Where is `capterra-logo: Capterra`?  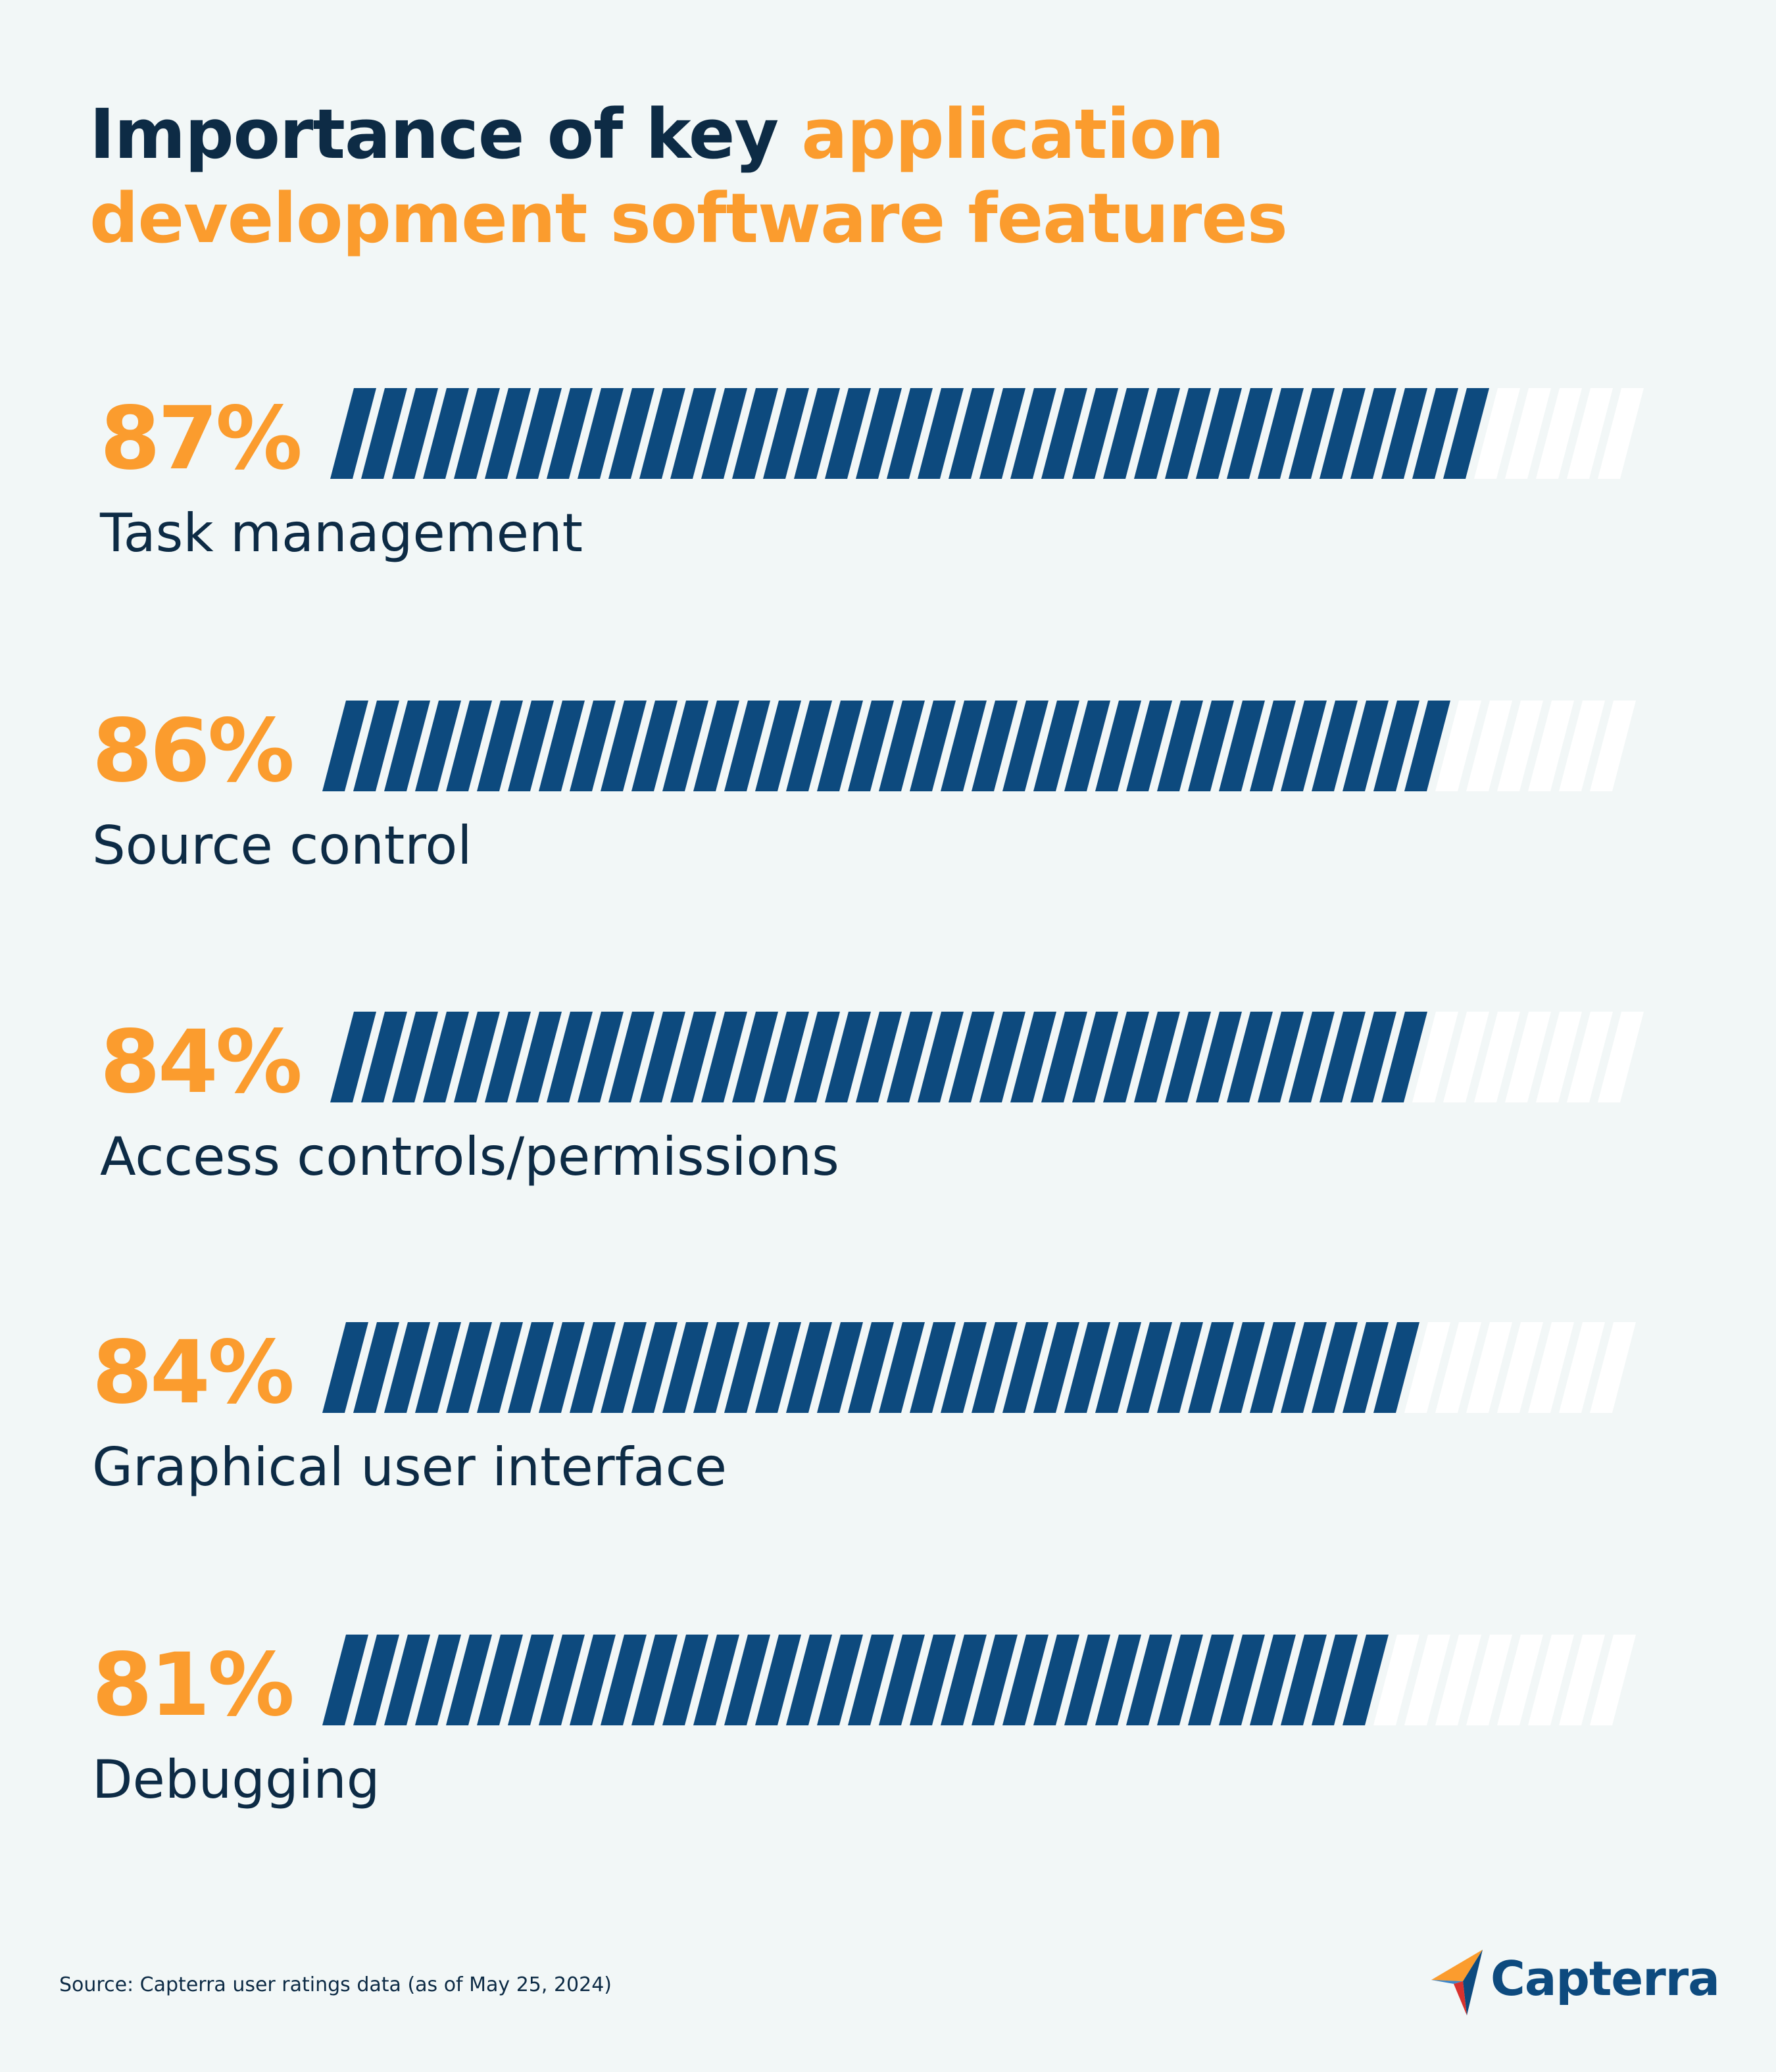 capterra-logo: Capterra is located at coordinates (1573, 1983).